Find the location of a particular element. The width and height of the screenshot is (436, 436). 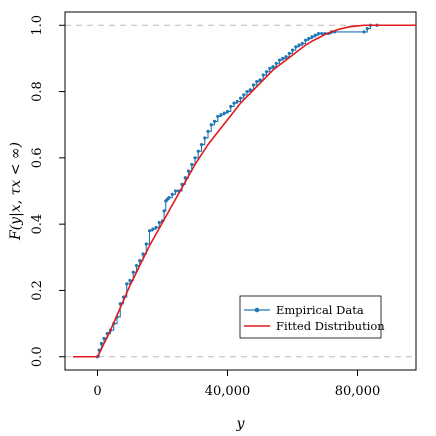

x-tick-label: 80,000 is located at coordinates (358, 391).